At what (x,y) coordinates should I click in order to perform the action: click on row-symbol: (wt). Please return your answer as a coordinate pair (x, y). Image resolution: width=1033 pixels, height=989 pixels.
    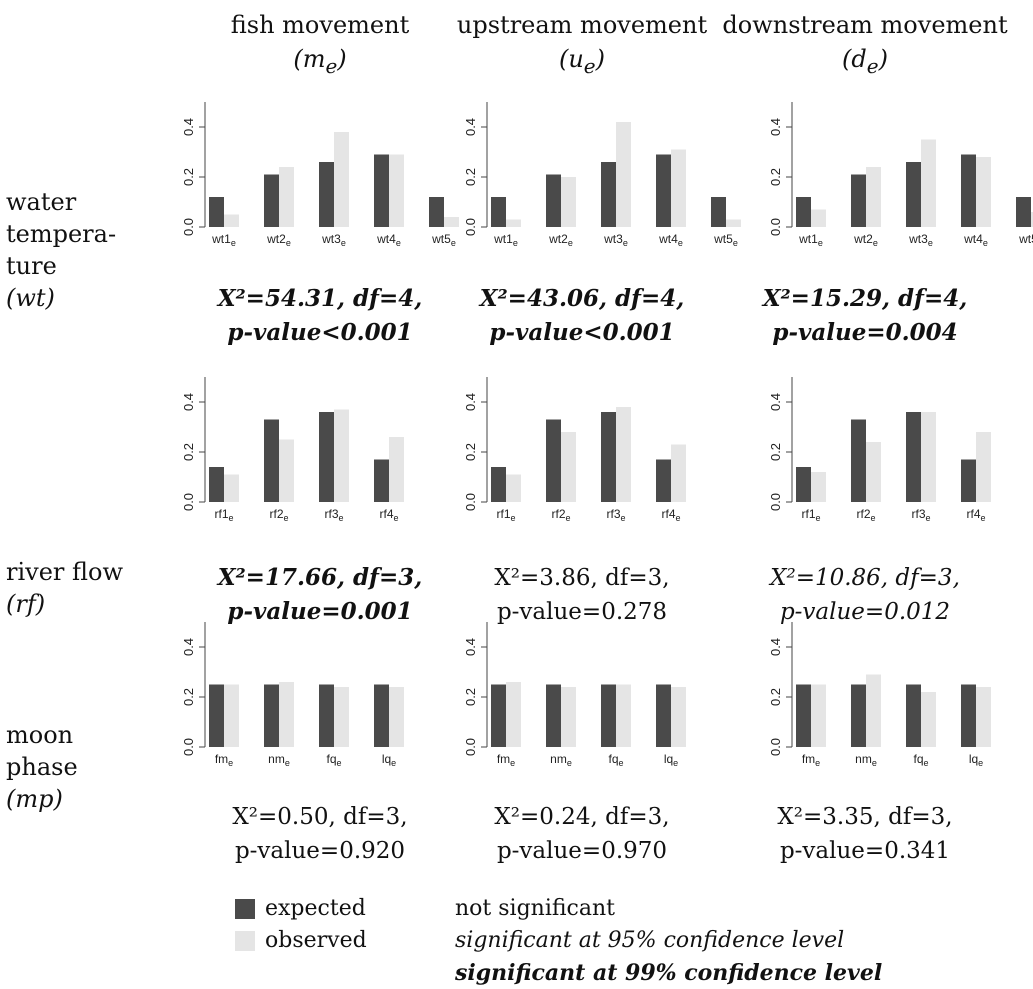
    Looking at the image, I should click on (30, 298).